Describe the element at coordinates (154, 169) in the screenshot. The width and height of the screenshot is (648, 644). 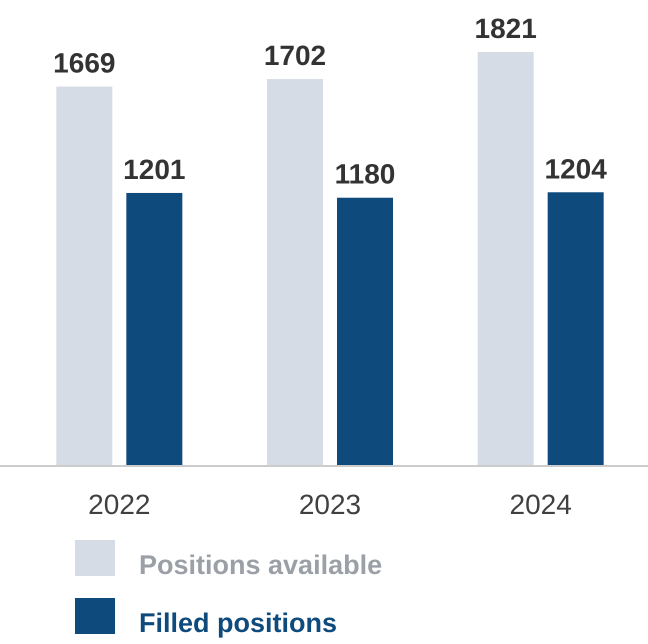
I see `data-label: 1201` at that location.